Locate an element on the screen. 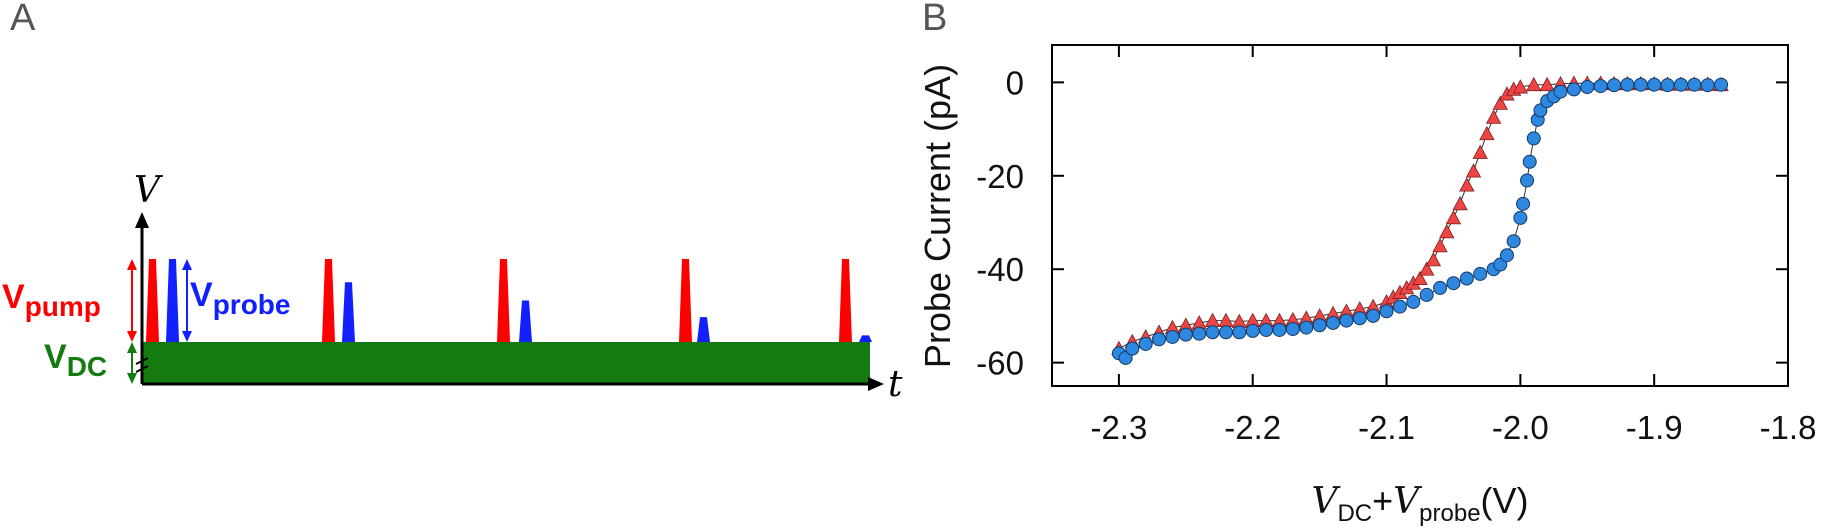 The width and height of the screenshot is (1823, 530). y-tick-label: -60 is located at coordinates (1000, 363).